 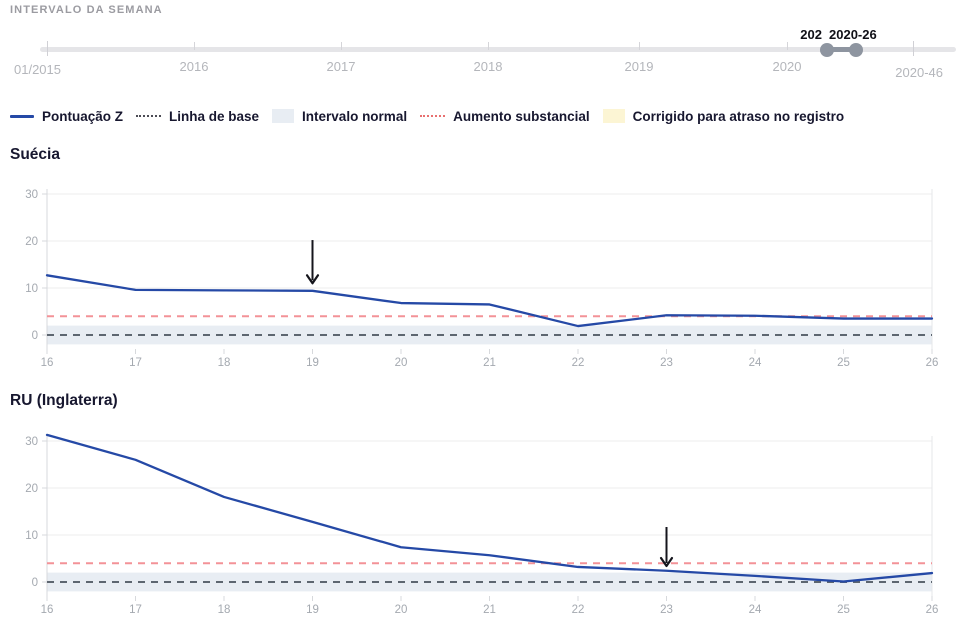 What do you see at coordinates (639, 66) in the screenshot?
I see `slider-year-label: 2019` at bounding box center [639, 66].